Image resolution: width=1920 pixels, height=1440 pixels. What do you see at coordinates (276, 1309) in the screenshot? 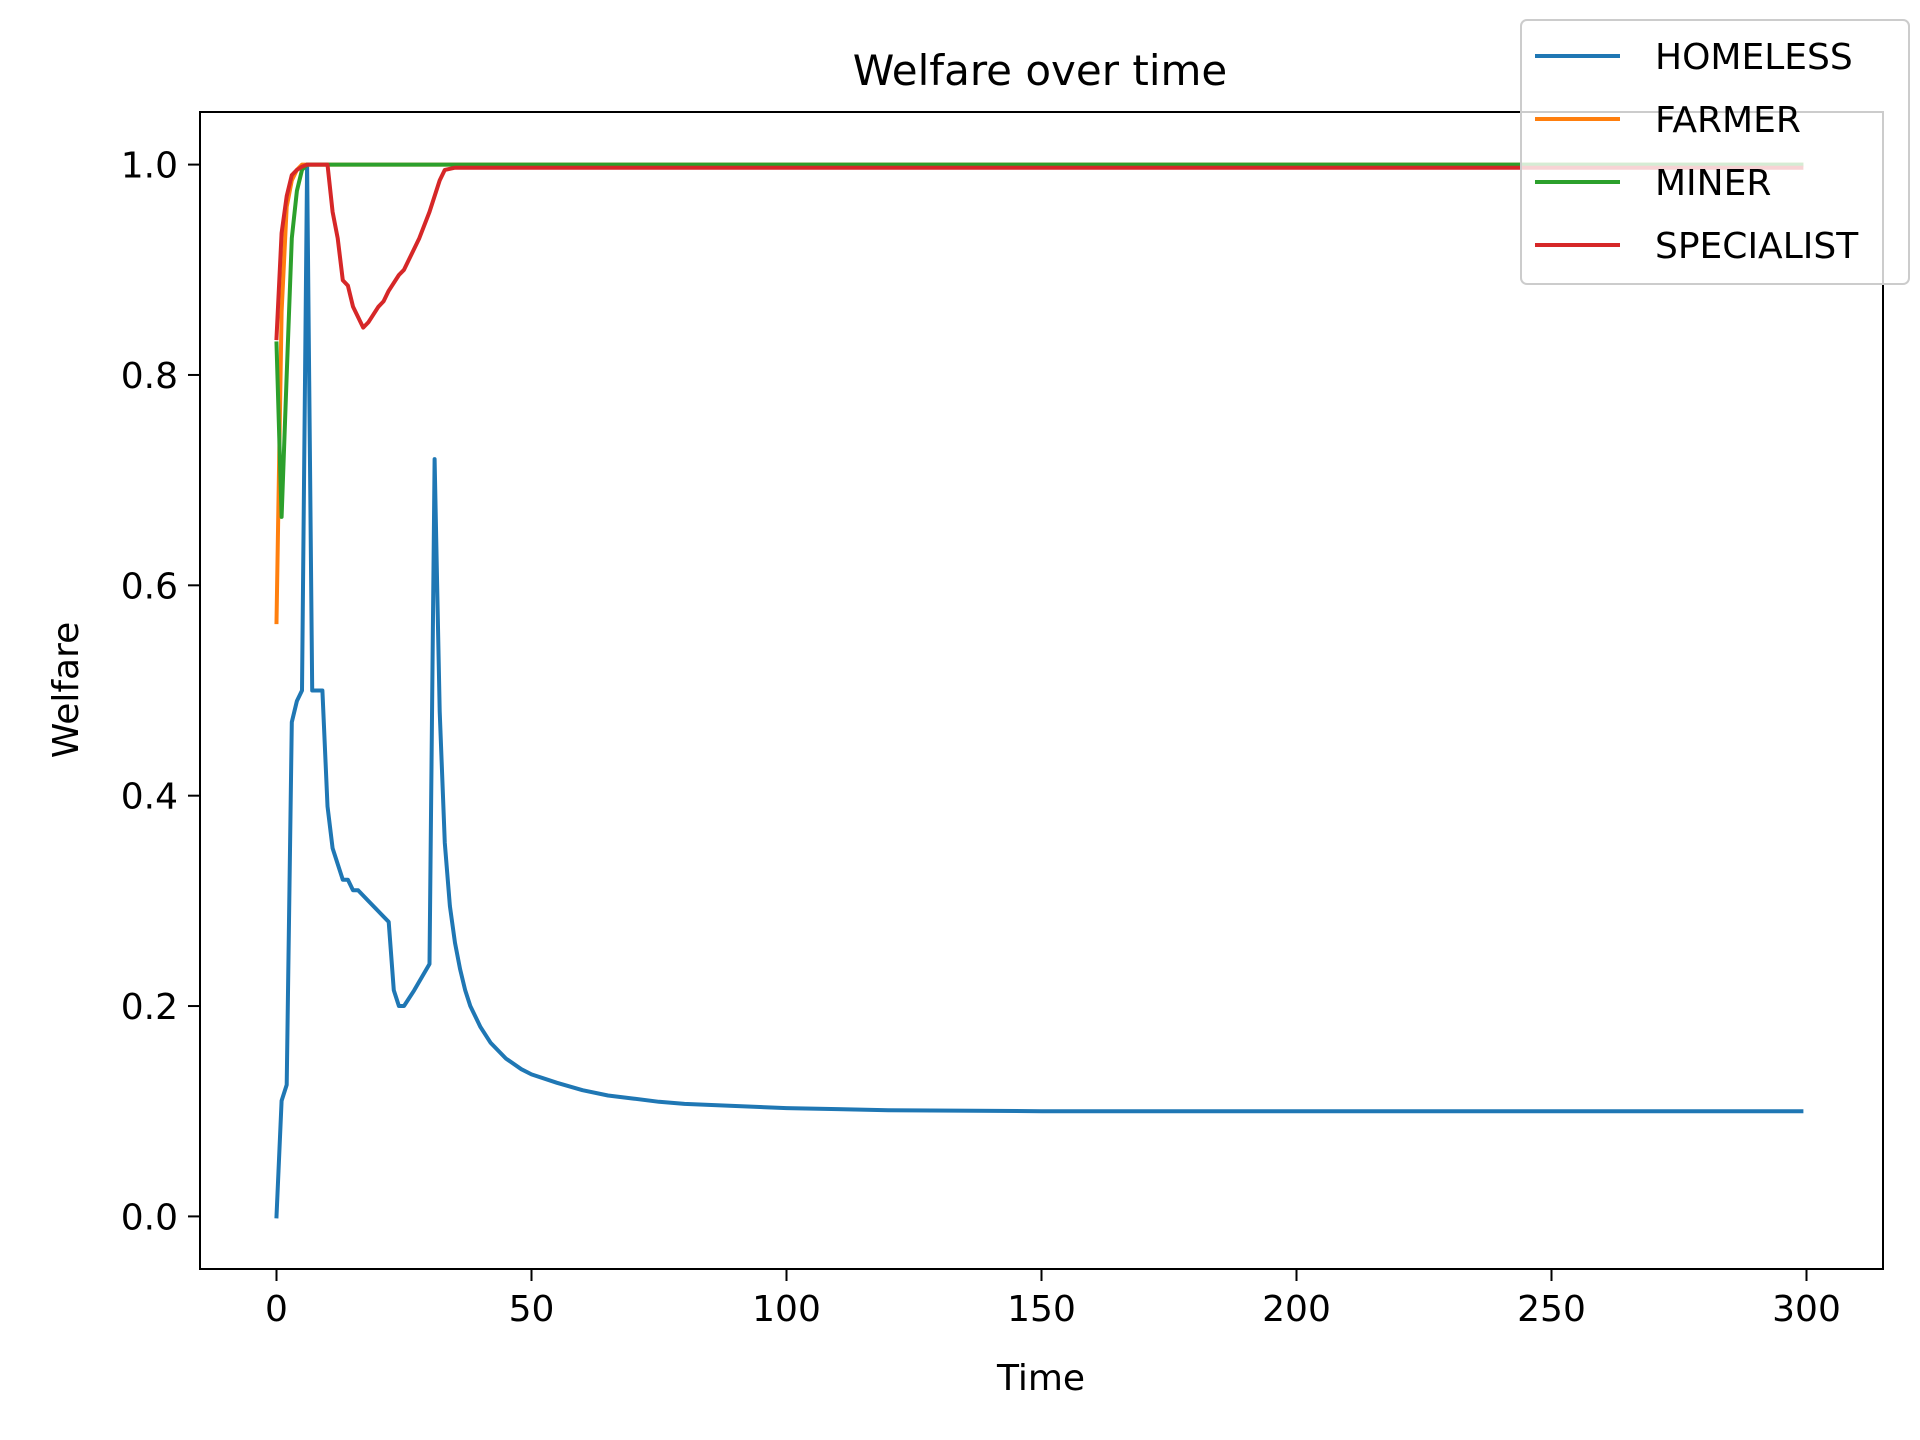
I see `x-tick-label: 0` at bounding box center [276, 1309].